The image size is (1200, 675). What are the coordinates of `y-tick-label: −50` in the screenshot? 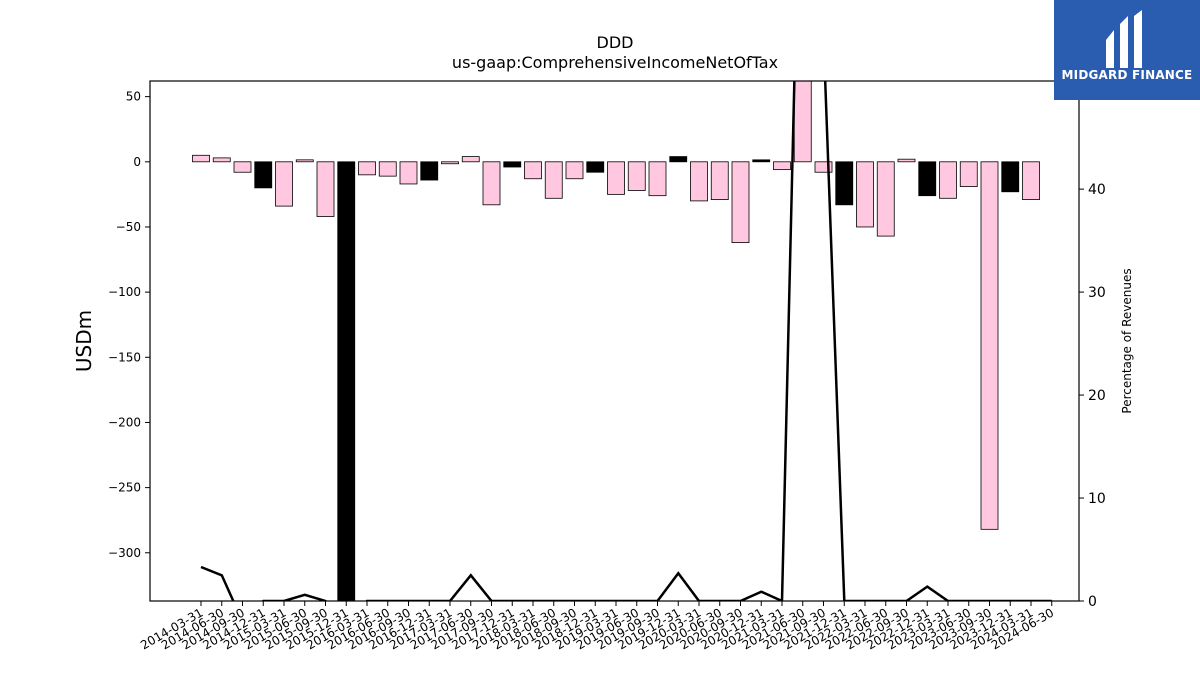 It's located at (128, 227).